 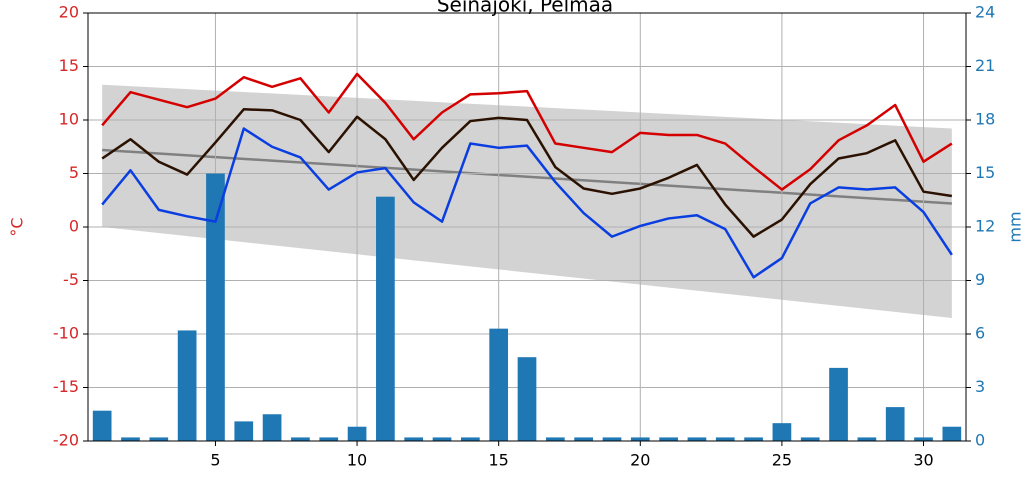 I want to click on x-tick-label: 5, so click(x=215, y=460).